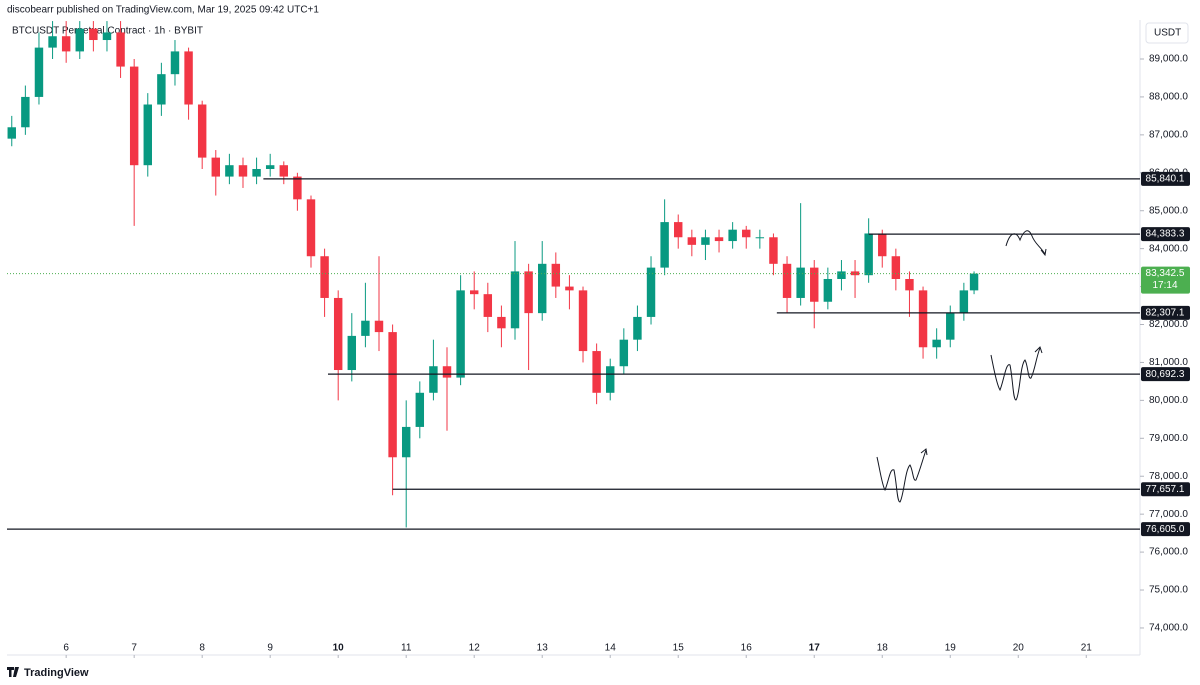 This screenshot has width=1200, height=685. I want to click on countdown: 17:14, so click(1164, 285).